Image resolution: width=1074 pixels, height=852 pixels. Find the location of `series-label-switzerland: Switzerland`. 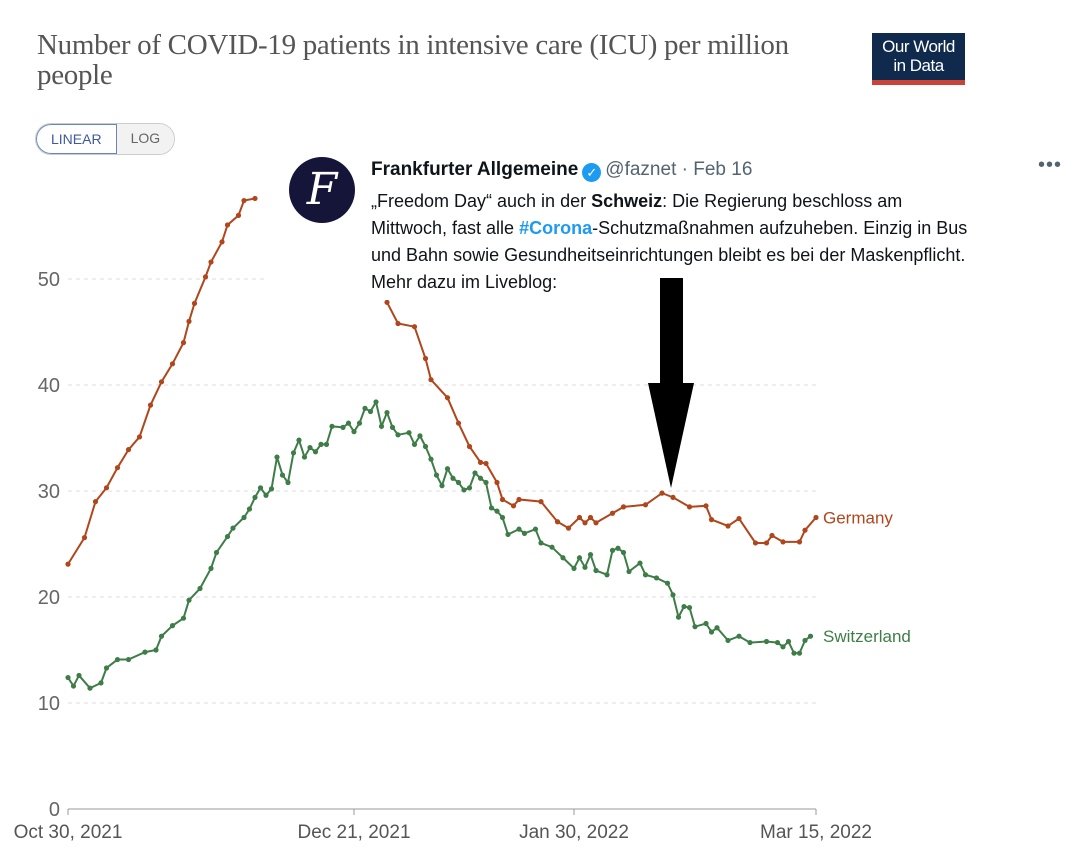

series-label-switzerland: Switzerland is located at coordinates (867, 636).